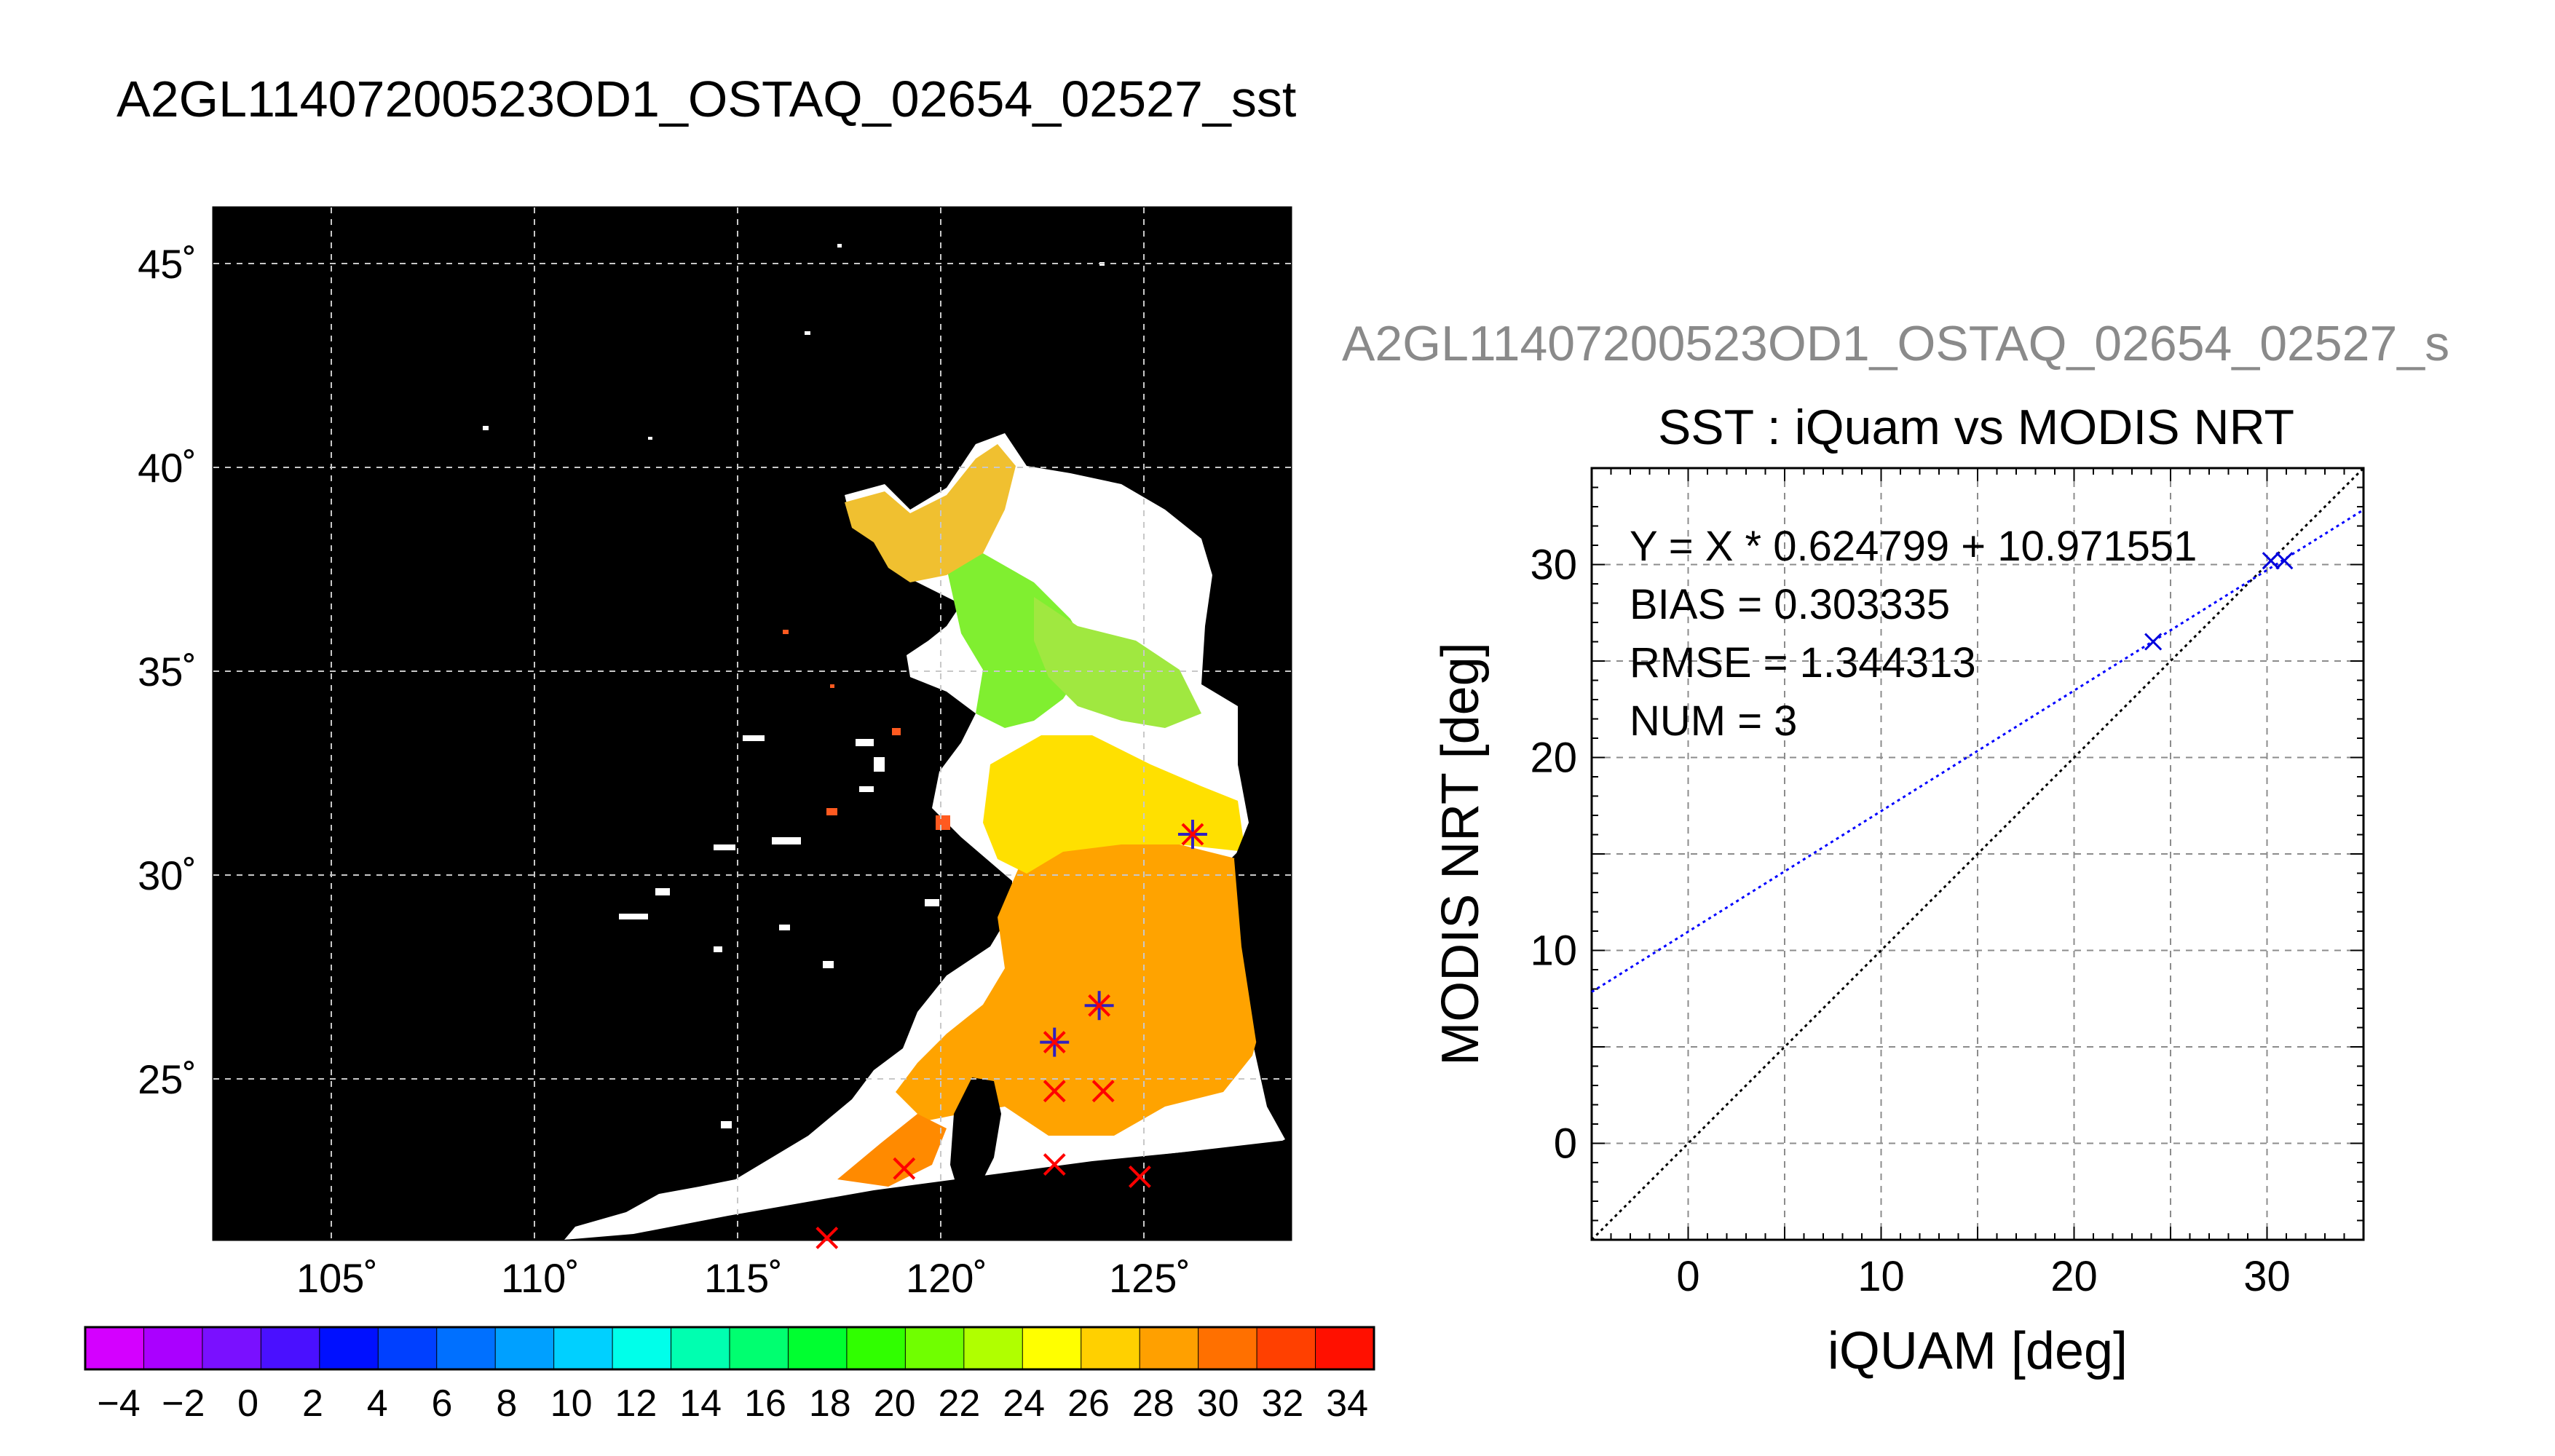  Describe the element at coordinates (1790, 604) in the screenshot. I see `bias-value: BIAS = 0.303335` at that location.